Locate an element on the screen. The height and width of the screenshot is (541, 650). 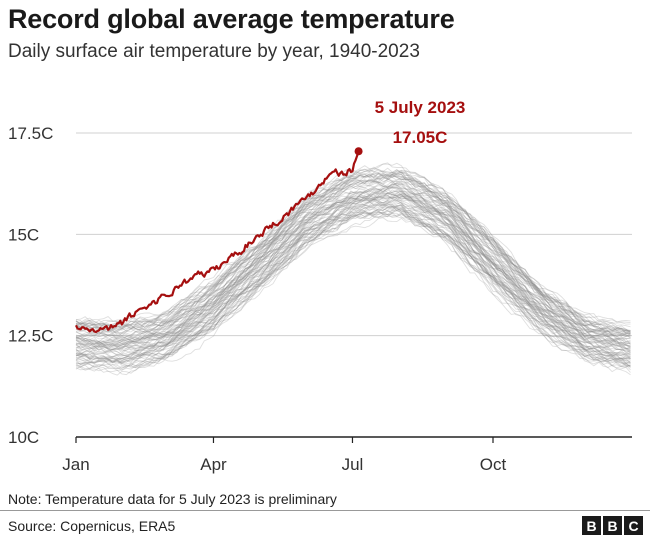
x-tick-label: Jul is located at coordinates (353, 464).